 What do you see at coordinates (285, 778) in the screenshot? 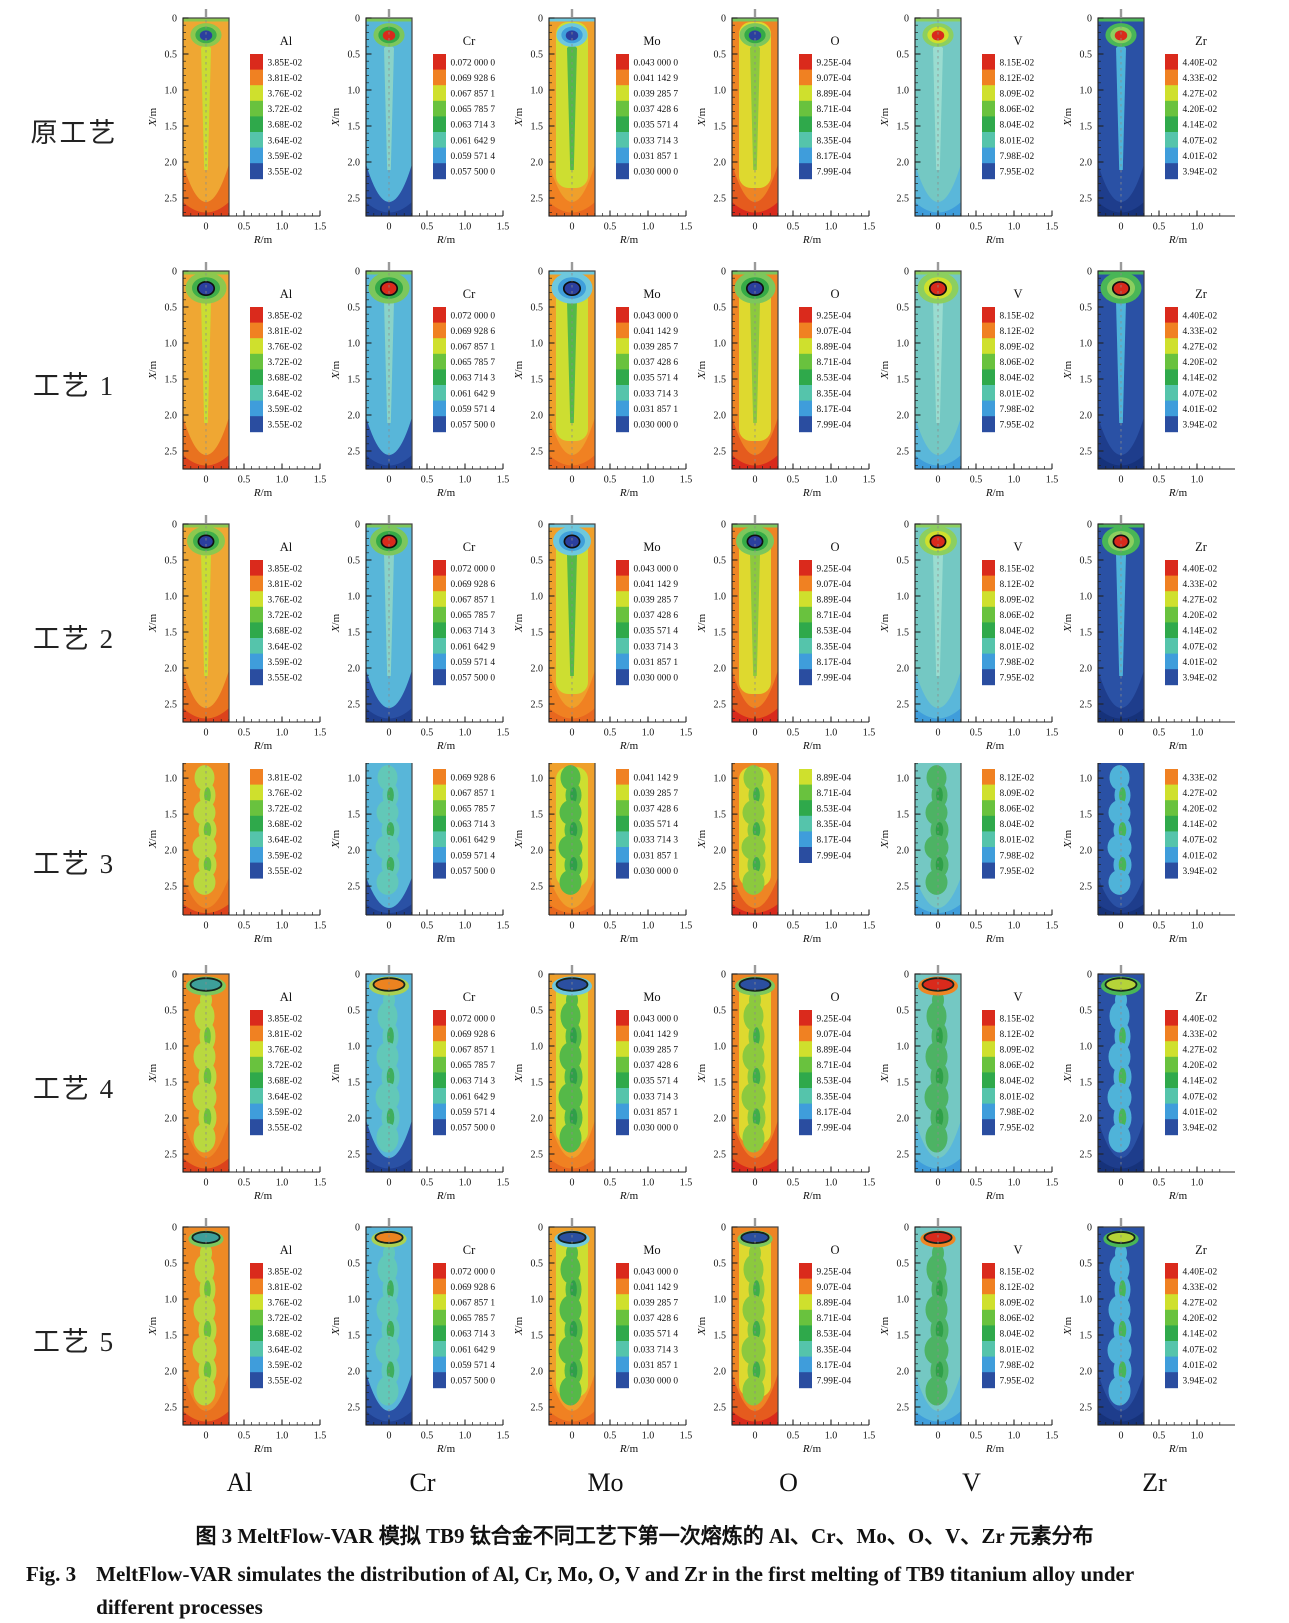
I see `svg-text: 3.81E-02` at bounding box center [285, 778].